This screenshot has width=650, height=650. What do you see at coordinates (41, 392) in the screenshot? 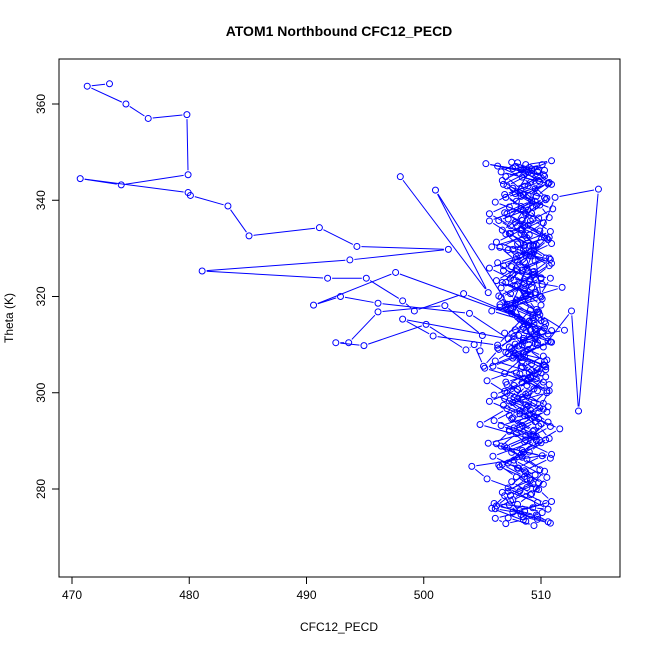
I see `y-tick-label: 300` at bounding box center [41, 392].